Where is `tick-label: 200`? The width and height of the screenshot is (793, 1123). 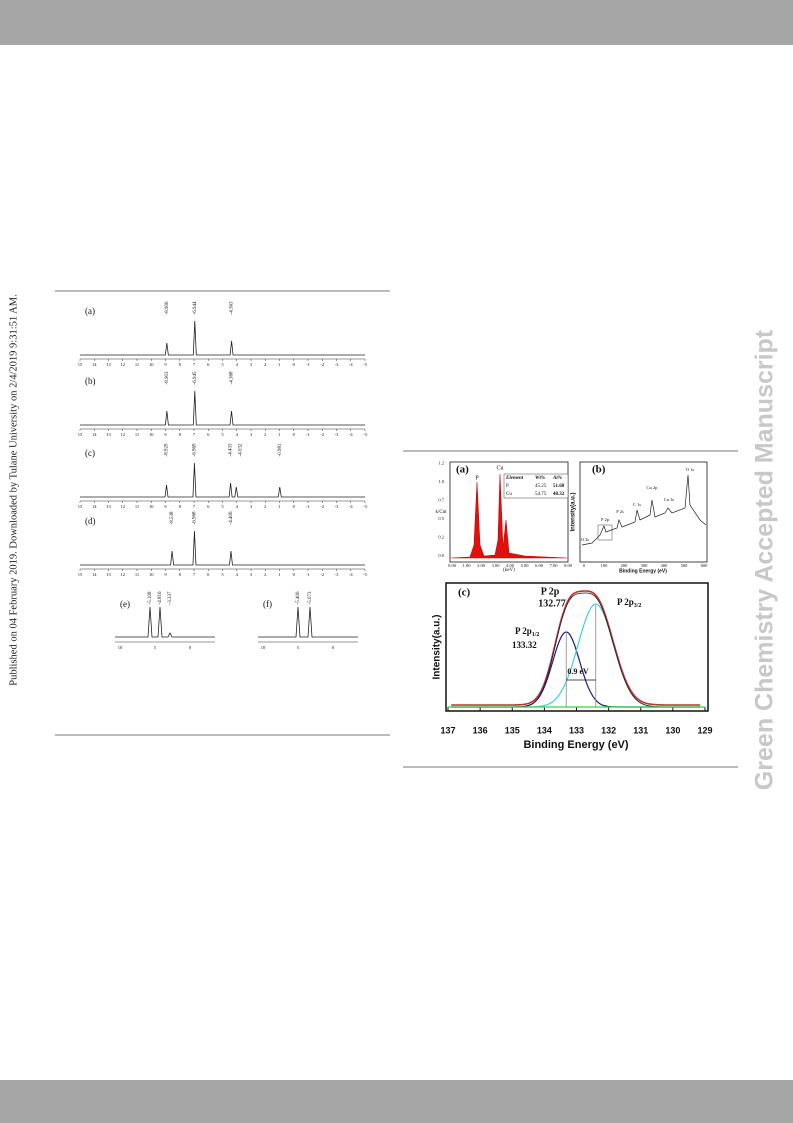
tick-label: 200 is located at coordinates (625, 565).